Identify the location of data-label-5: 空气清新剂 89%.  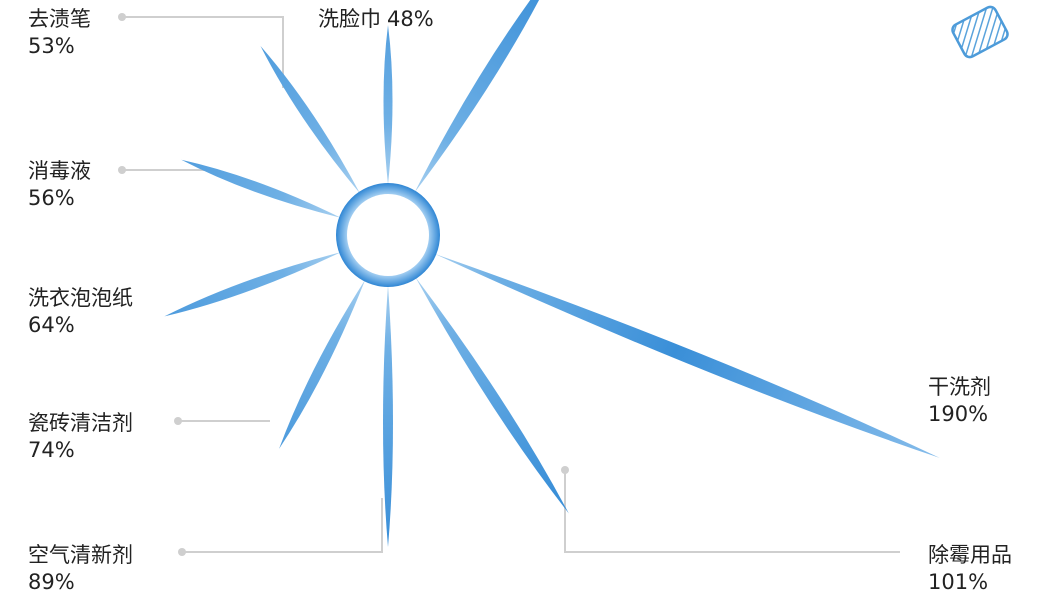
(80, 569).